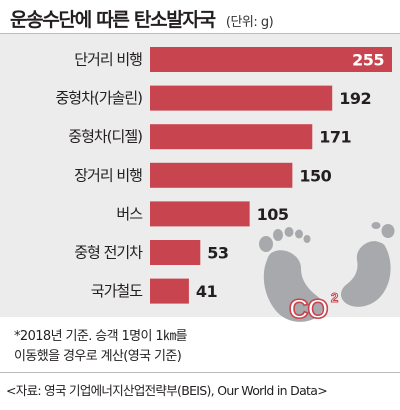  I want to click on footprints-icon: CO 2, so click(327, 273).